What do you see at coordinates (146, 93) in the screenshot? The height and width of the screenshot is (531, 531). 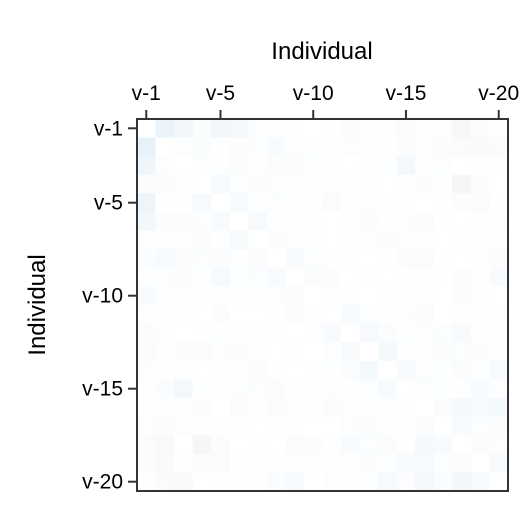 I see `x-tick-label: v-1` at bounding box center [146, 93].